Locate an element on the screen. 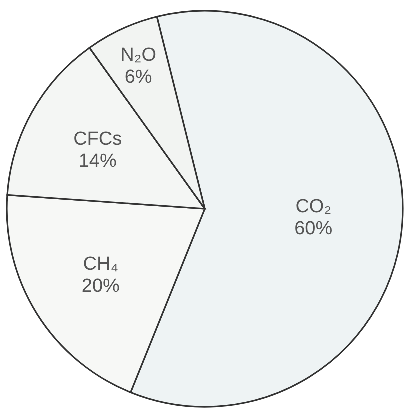 The height and width of the screenshot is (416, 406). slice-label: CH₄ is located at coordinates (101, 265).